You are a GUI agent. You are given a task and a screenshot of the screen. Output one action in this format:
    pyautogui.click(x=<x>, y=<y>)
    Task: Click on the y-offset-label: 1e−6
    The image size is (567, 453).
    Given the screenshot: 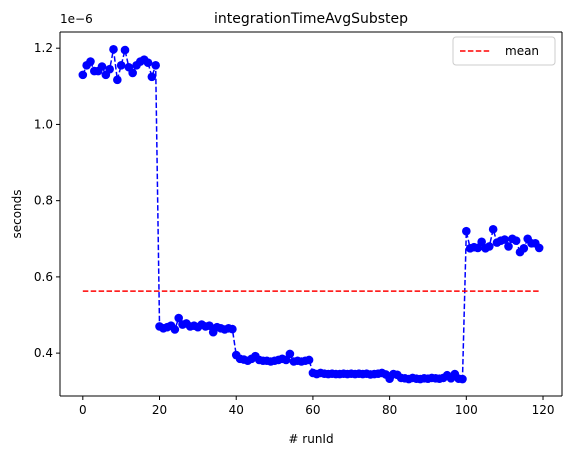 What is the action you would take?
    pyautogui.click(x=76, y=19)
    